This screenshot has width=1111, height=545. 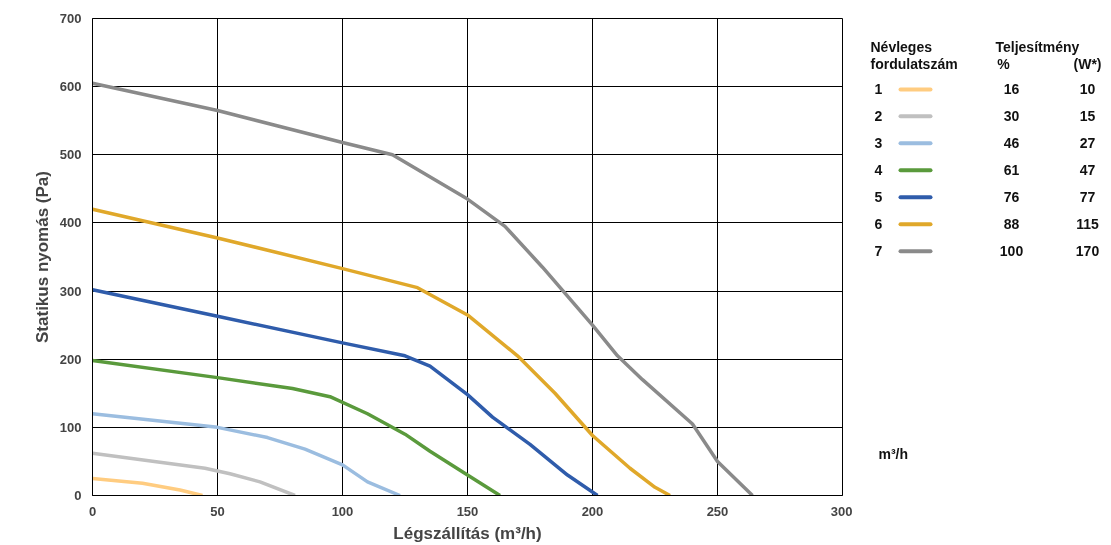 What do you see at coordinates (70, 223) in the screenshot?
I see `y-tick-label: 400` at bounding box center [70, 223].